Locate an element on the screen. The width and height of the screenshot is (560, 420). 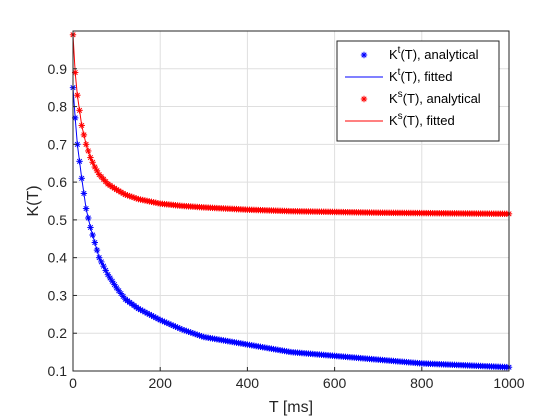
x-axis-label: T [ms] is located at coordinates (291, 407).